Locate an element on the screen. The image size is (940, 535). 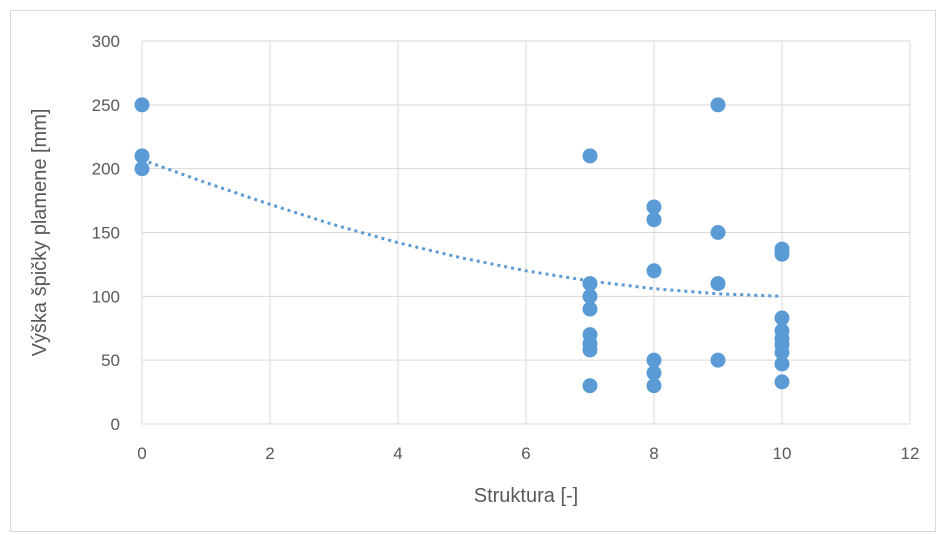
y-tick-label: 150 is located at coordinates (106, 233).